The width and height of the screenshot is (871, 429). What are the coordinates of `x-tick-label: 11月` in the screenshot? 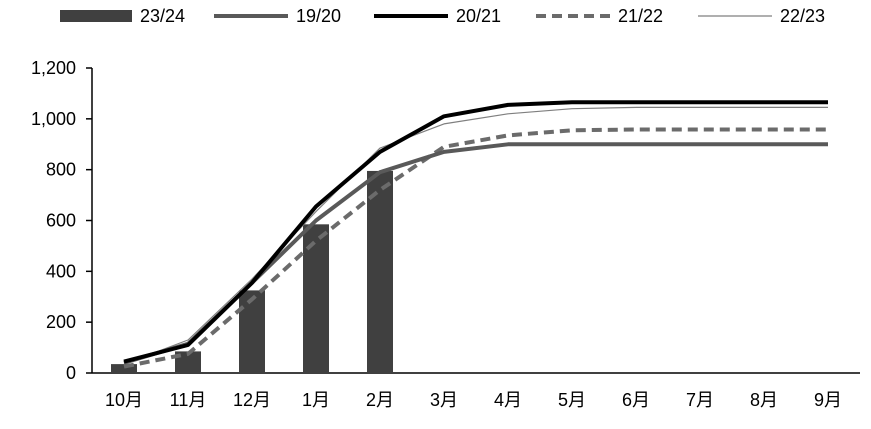 It's located at (188, 400).